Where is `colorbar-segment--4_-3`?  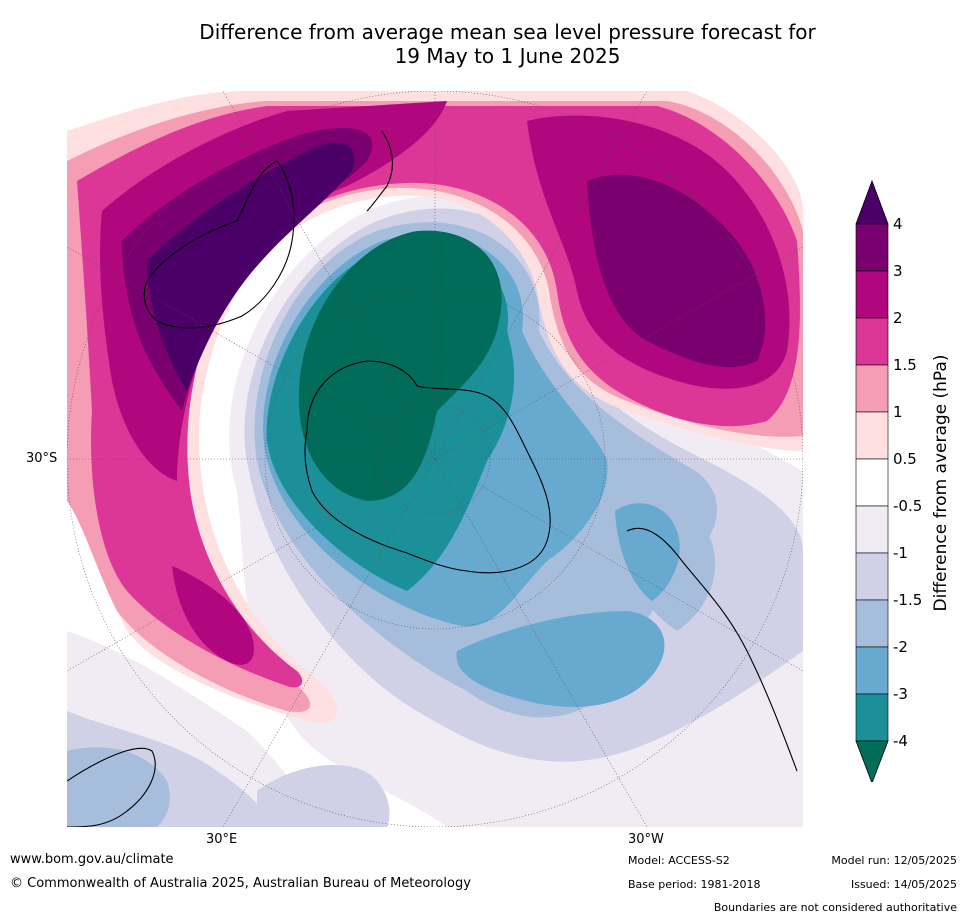 colorbar-segment--4_-3 is located at coordinates (872, 717).